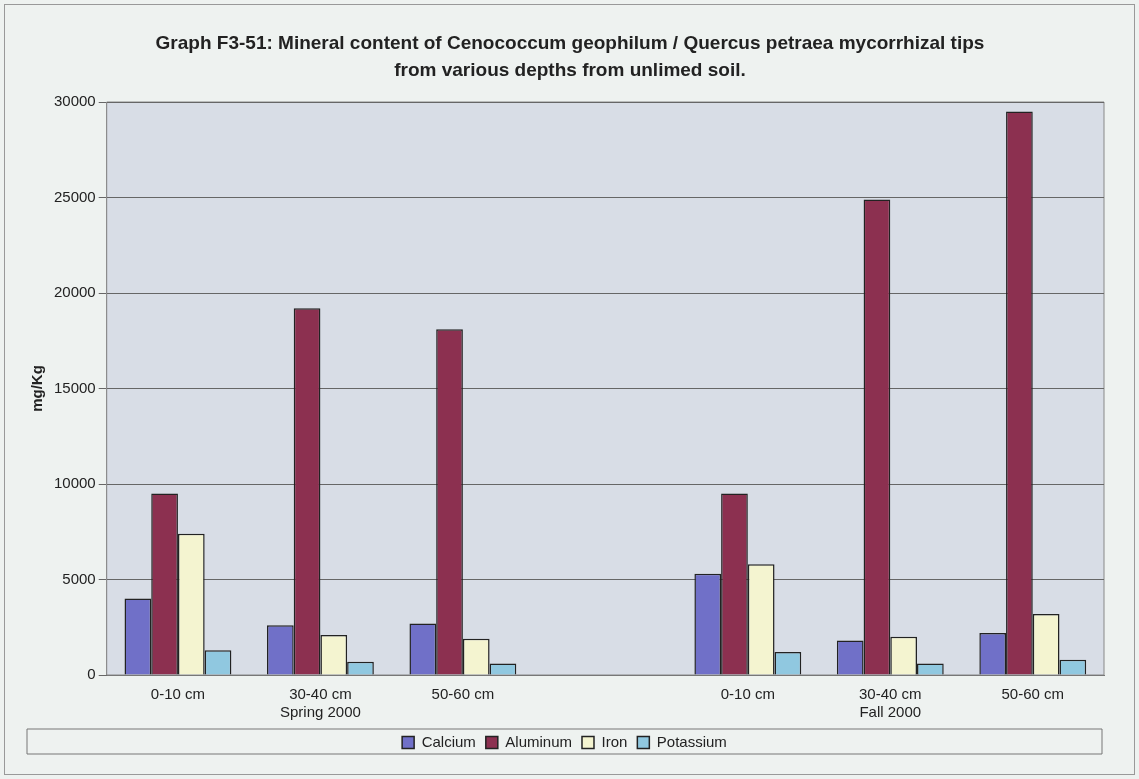  I want to click on y-axis-title: mg/Kg, so click(37, 388).